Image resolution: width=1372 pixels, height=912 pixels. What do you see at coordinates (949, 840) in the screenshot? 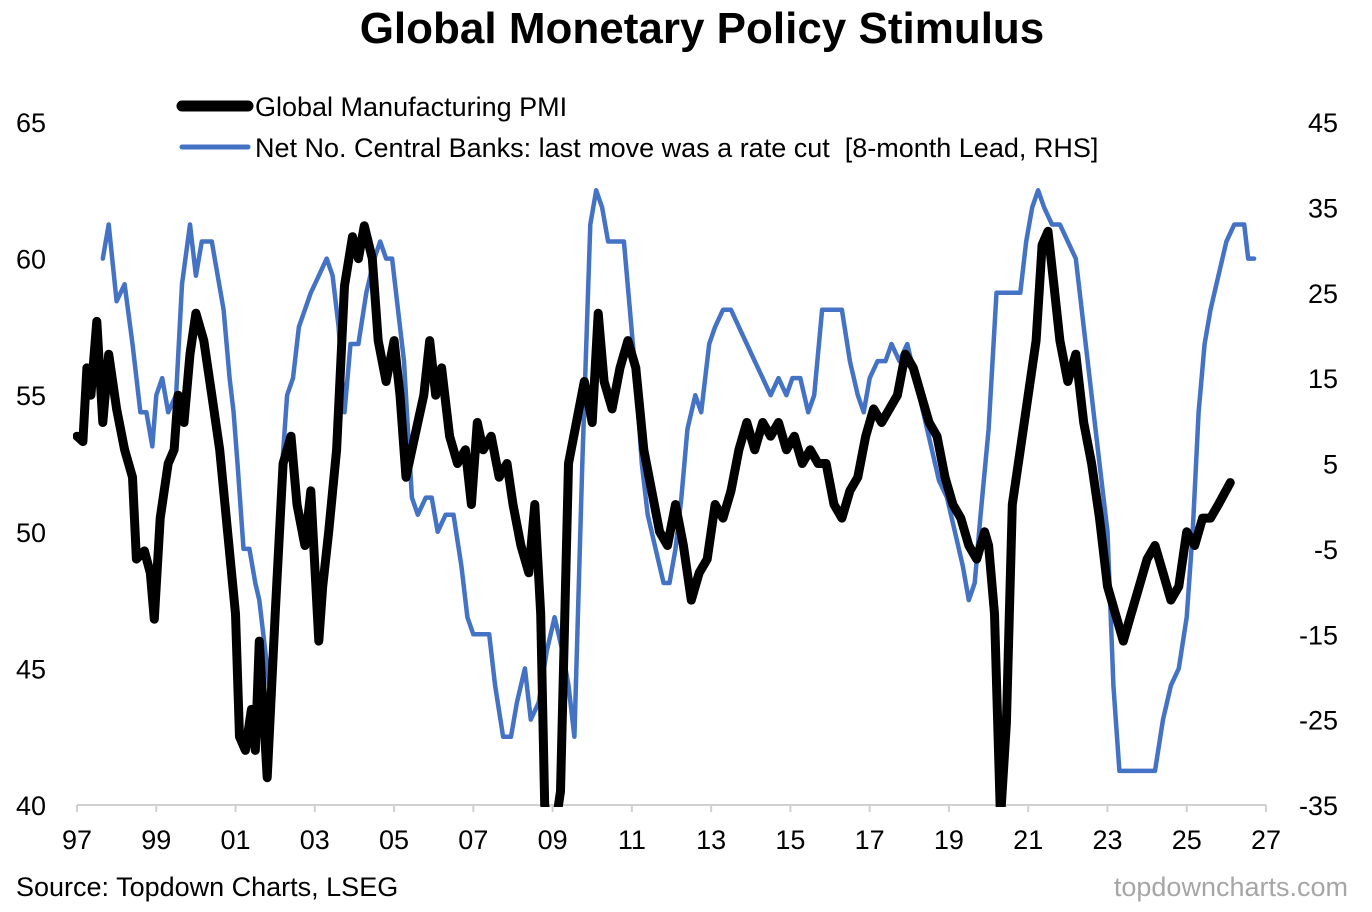
I see `x-tick-label: 19` at bounding box center [949, 840].